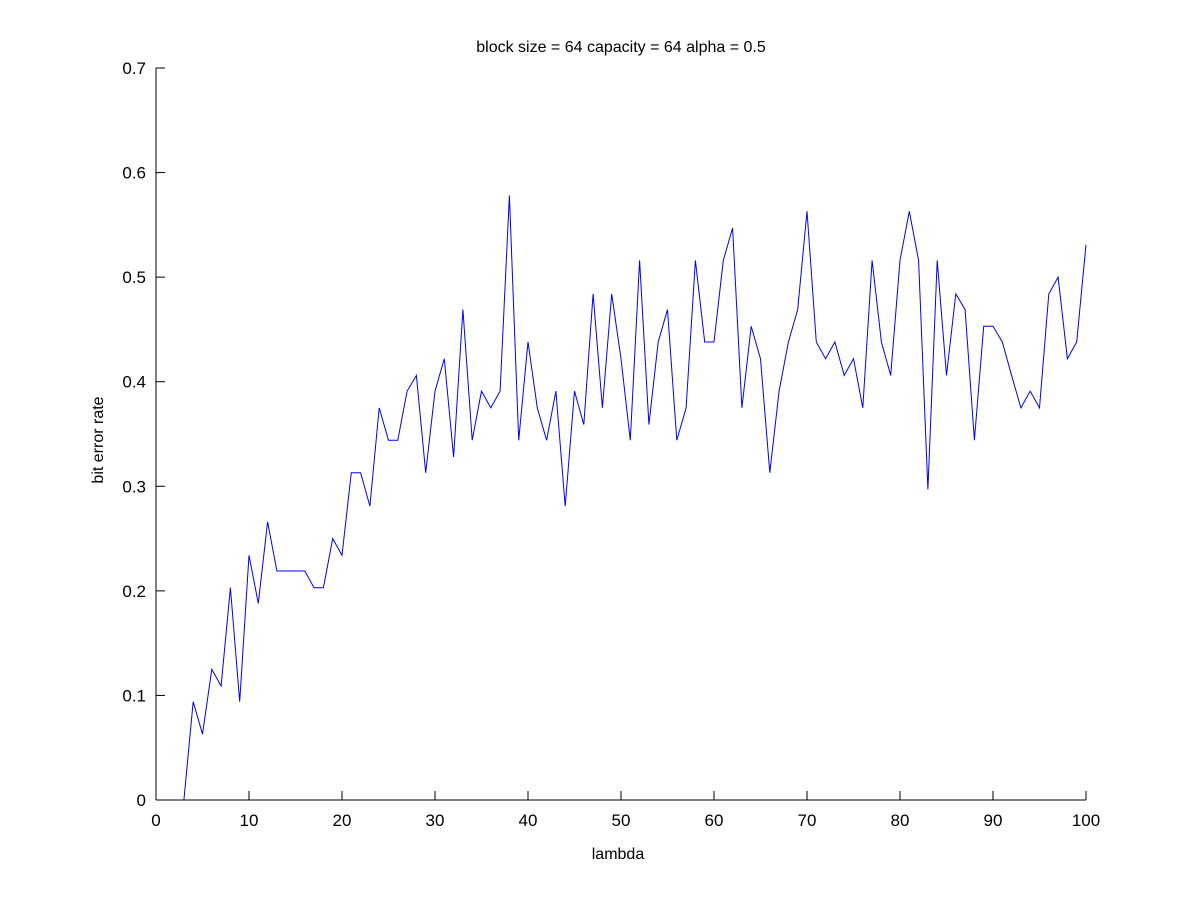  Describe the element at coordinates (1086, 820) in the screenshot. I see `x-tick-label: 100` at that location.